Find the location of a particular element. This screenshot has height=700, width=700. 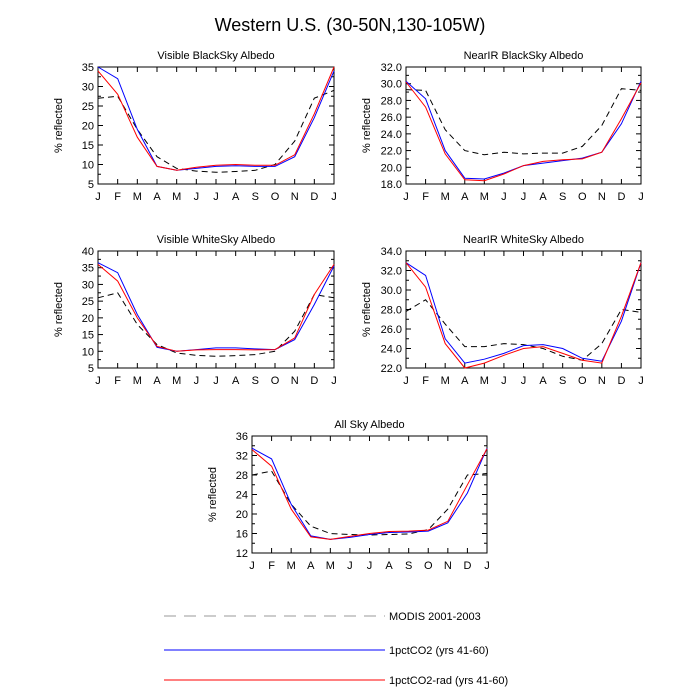

y-tick-label: 18.0 is located at coordinates (391, 185).